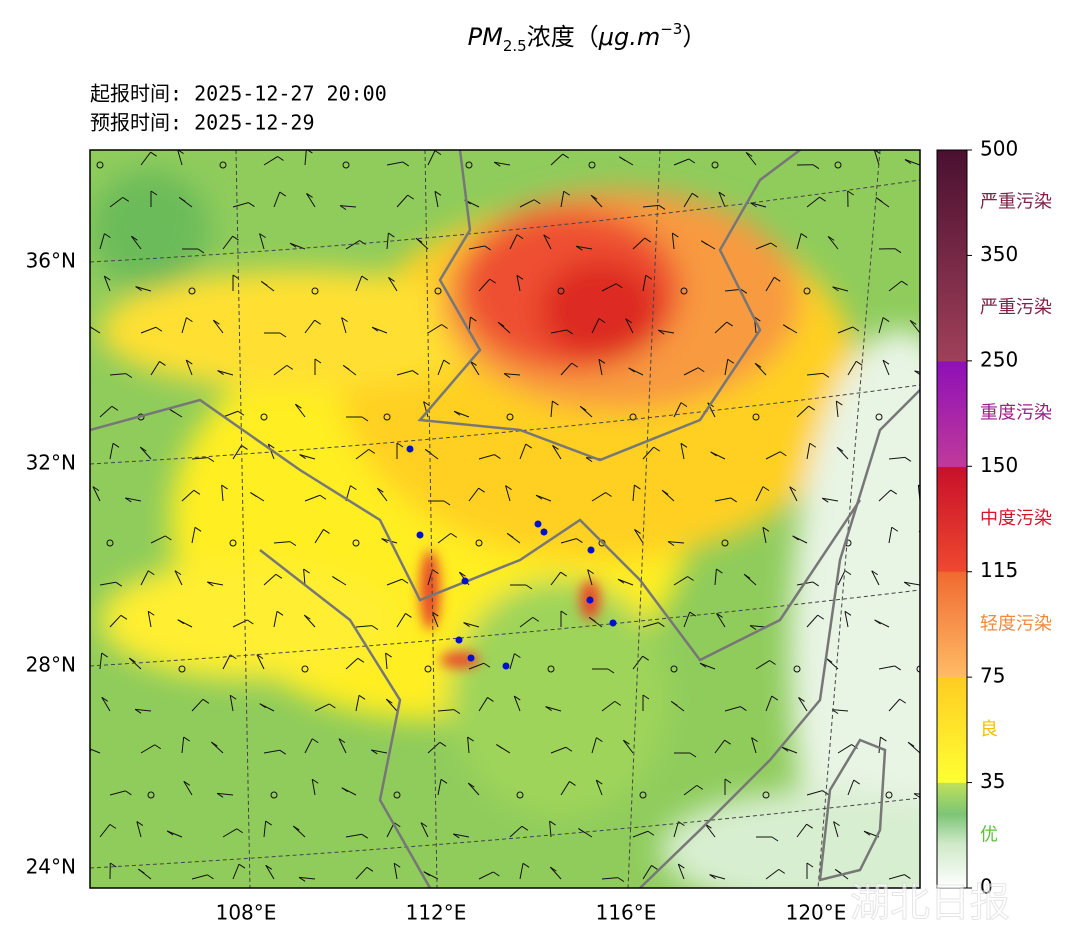 The width and height of the screenshot is (1087, 950). What do you see at coordinates (992, 676) in the screenshot?
I see `colorbar-tick-label: 75` at bounding box center [992, 676].